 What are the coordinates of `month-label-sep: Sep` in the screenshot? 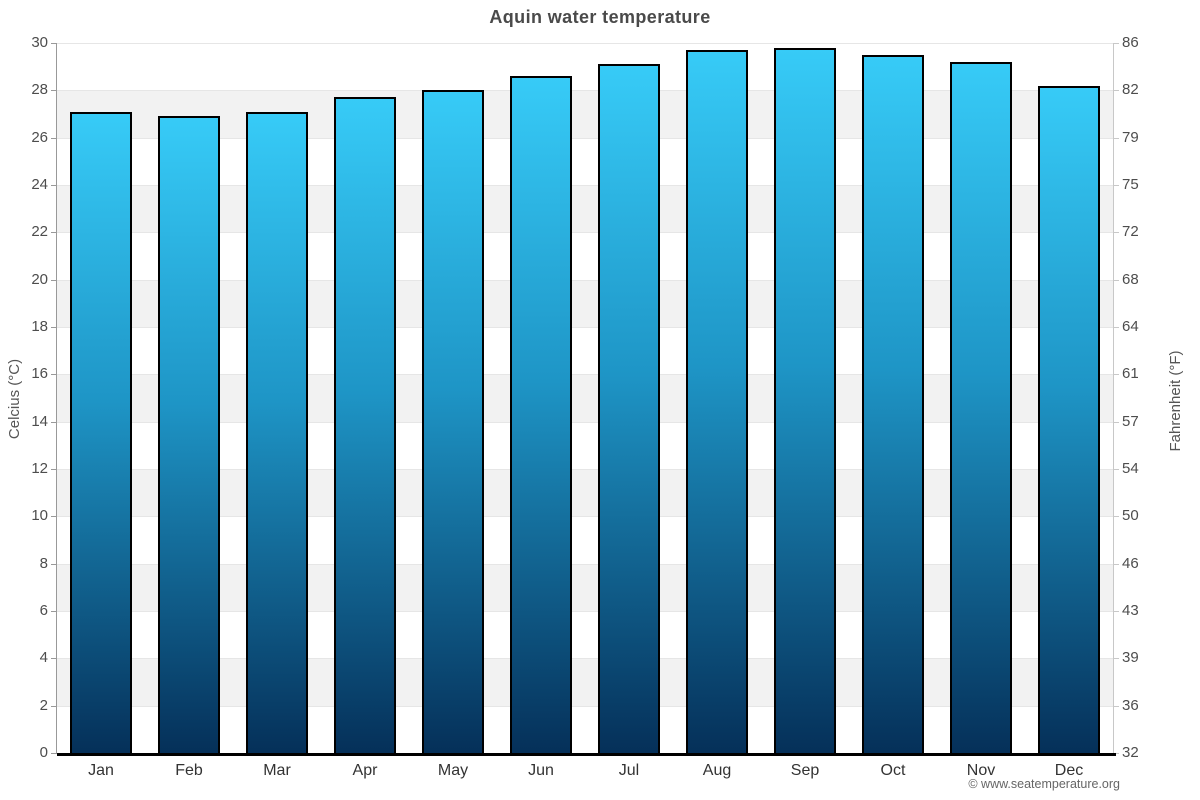 It's located at (805, 770).